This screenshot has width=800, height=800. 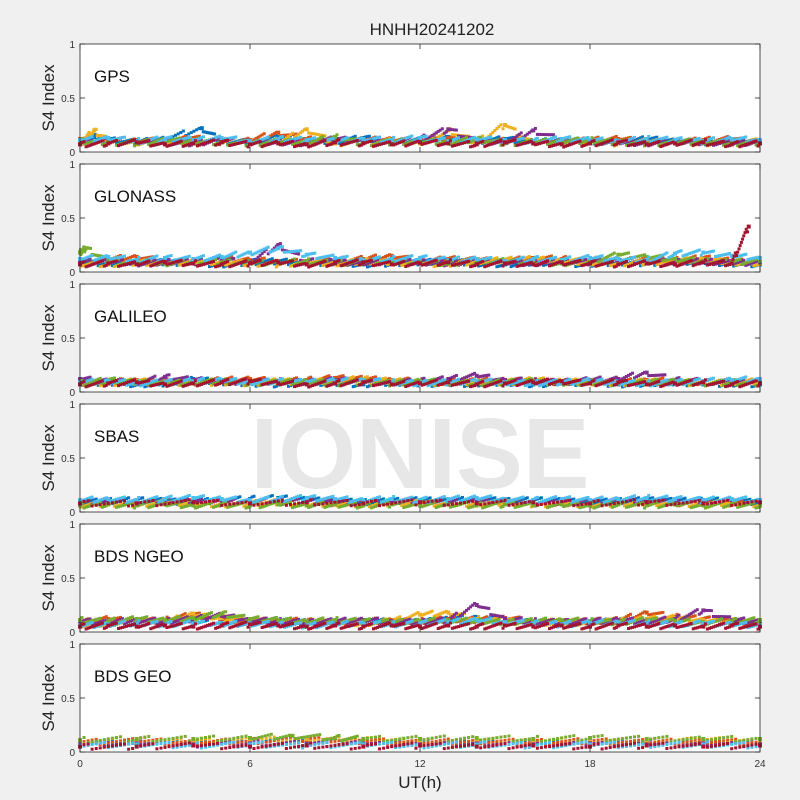 What do you see at coordinates (420, 218) in the screenshot?
I see `plot-area` at bounding box center [420, 218].